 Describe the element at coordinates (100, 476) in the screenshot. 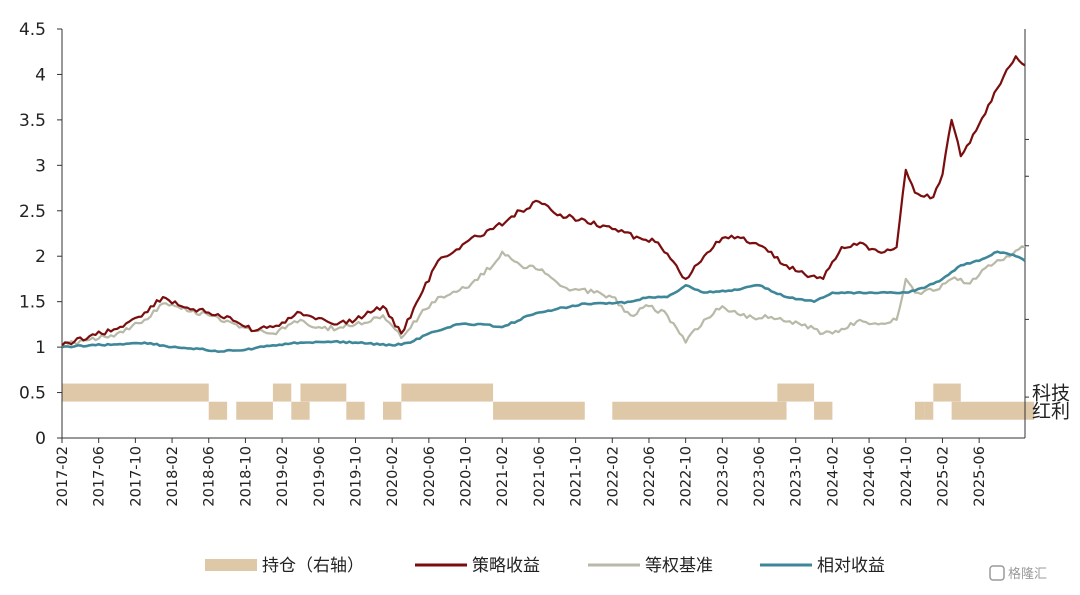

I see `x-tick-label-1: 2017-06` at that location.